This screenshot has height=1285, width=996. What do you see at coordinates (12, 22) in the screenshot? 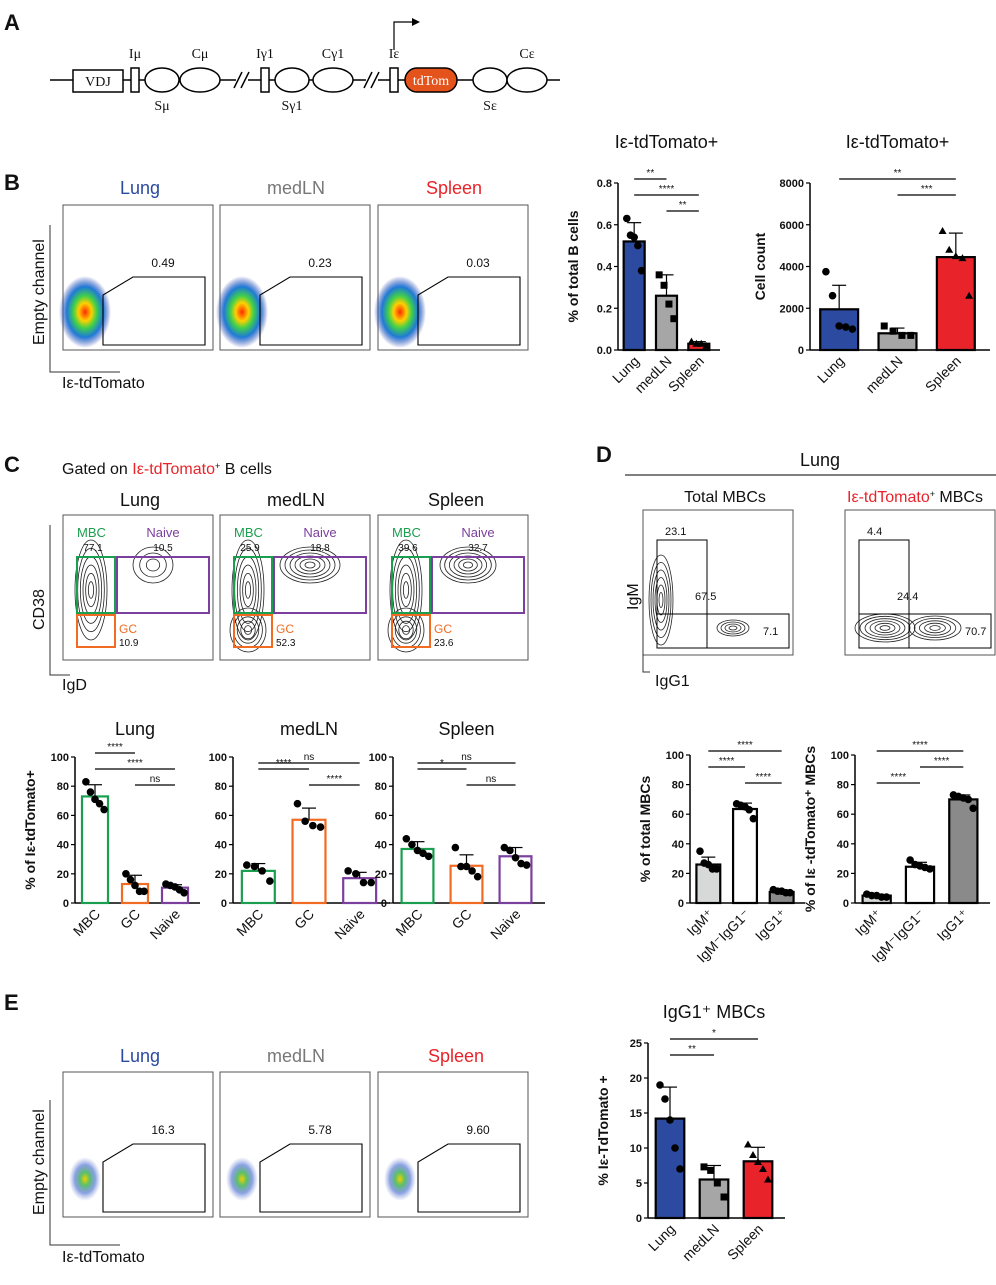
I see `panel-label-a: A` at bounding box center [12, 22].